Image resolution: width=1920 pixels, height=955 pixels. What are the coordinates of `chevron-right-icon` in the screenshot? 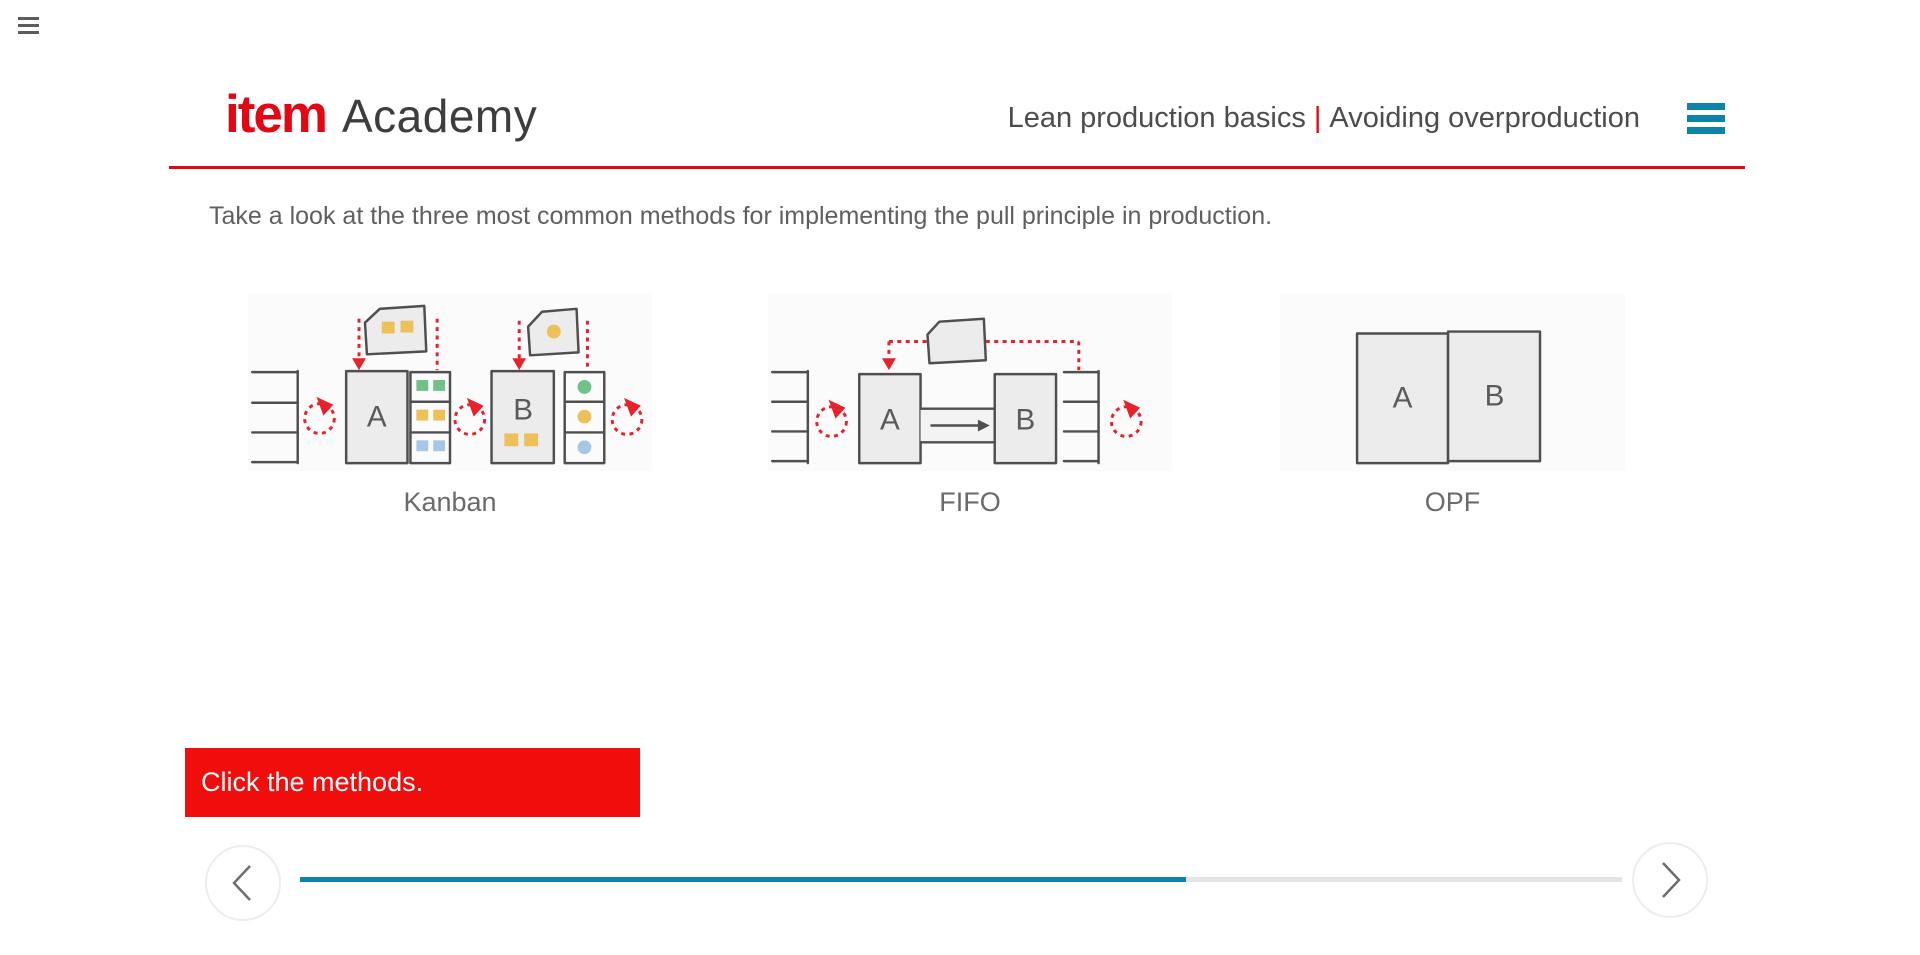 It's located at (1671, 880).